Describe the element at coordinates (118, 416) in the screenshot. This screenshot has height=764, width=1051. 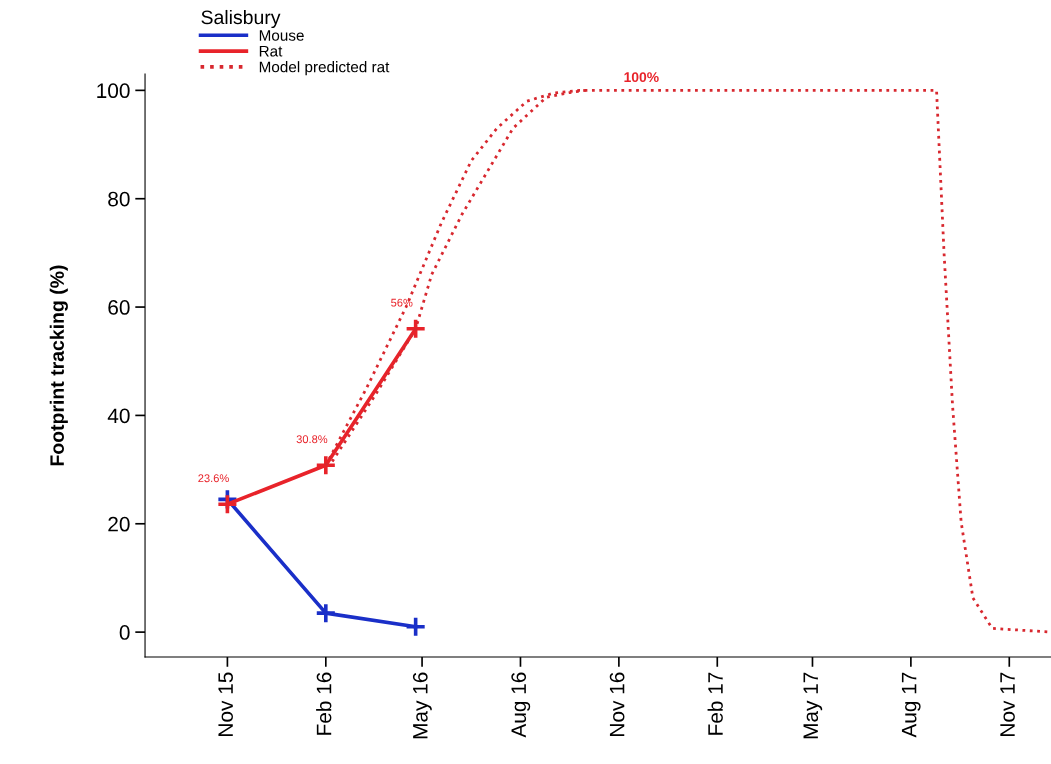
I see `y-tick-label: 40` at that location.